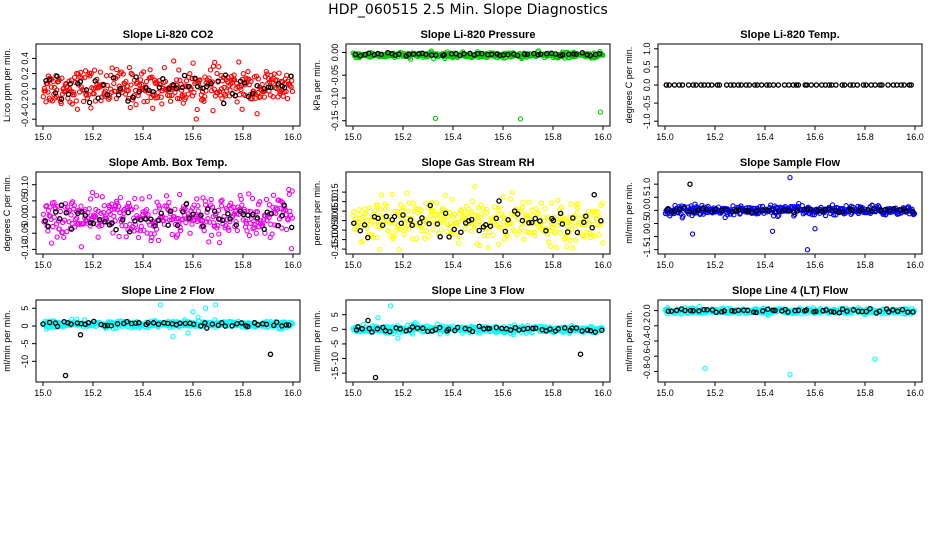 Image resolution: width=936 pixels, height=540 pixels. I want to click on y-tick-label: 0.5, so click(647, 197).